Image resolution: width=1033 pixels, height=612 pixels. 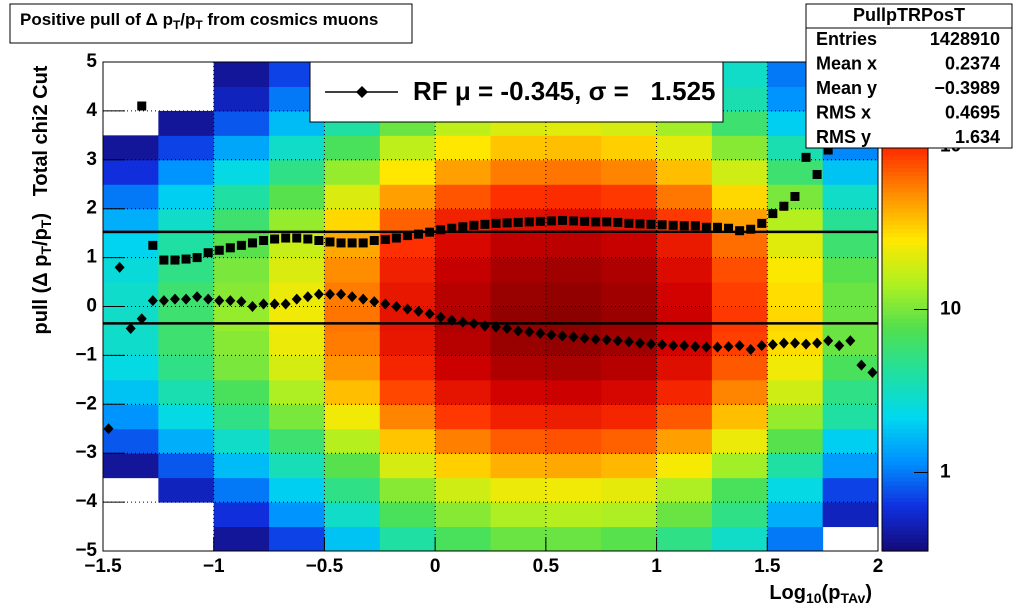 I want to click on subscript: T, so click(x=46, y=250).